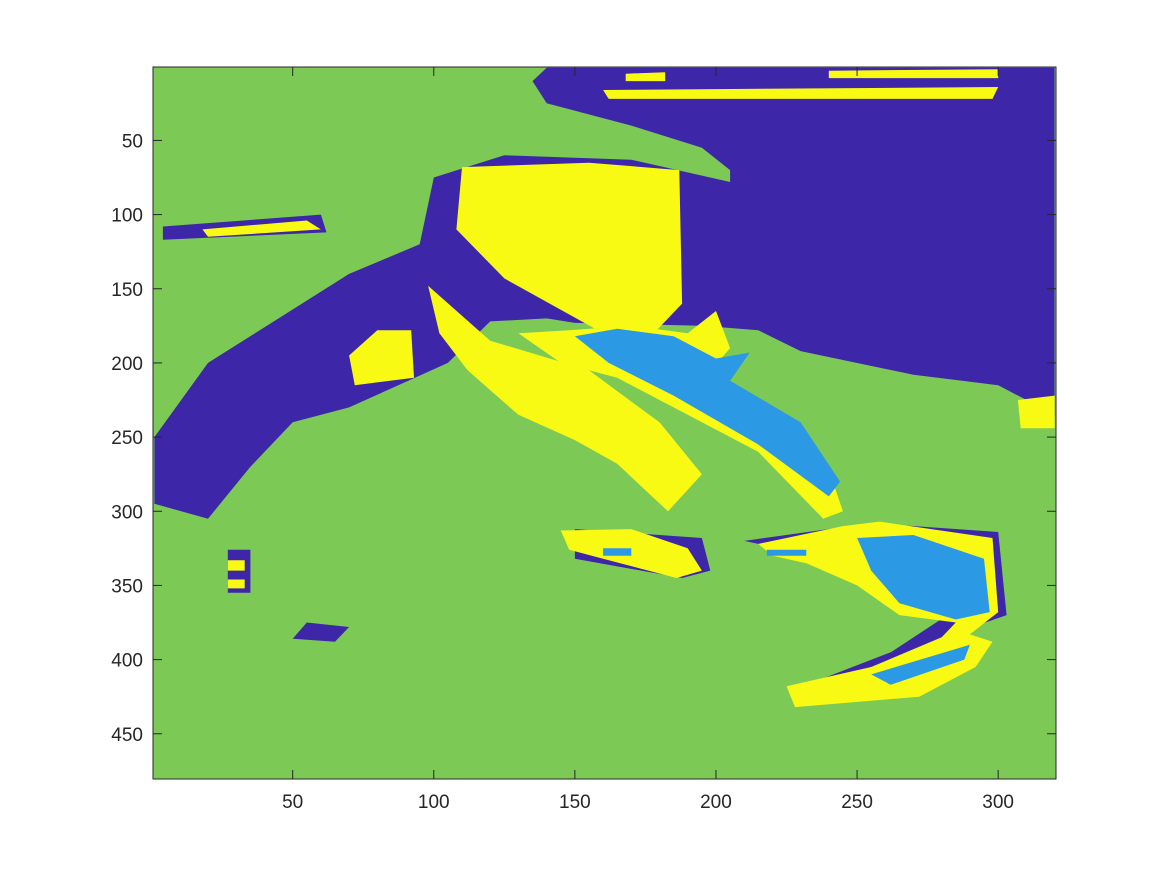 The image size is (1167, 875). What do you see at coordinates (132, 141) in the screenshot?
I see `y-tick-label: 50` at bounding box center [132, 141].